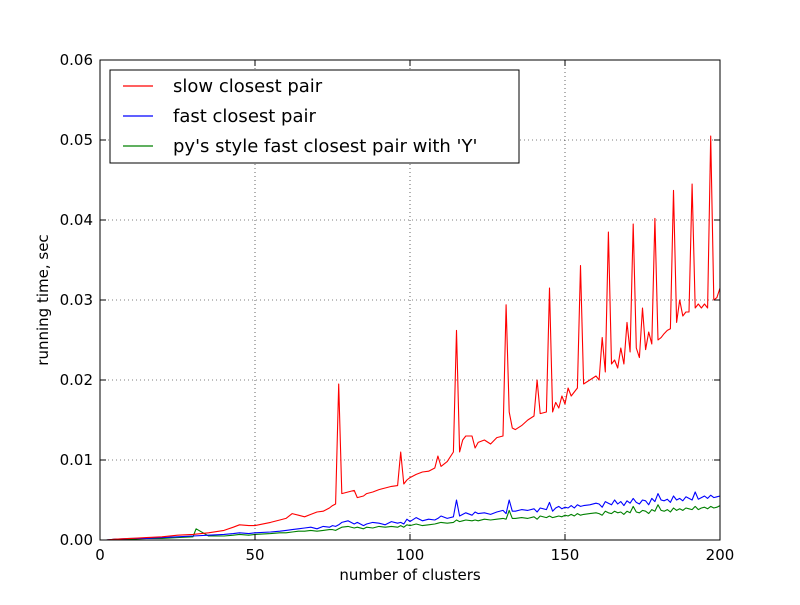 The image size is (800, 605). Describe the element at coordinates (76, 540) in the screenshot. I see `y-tick-label: 0.00` at that location.